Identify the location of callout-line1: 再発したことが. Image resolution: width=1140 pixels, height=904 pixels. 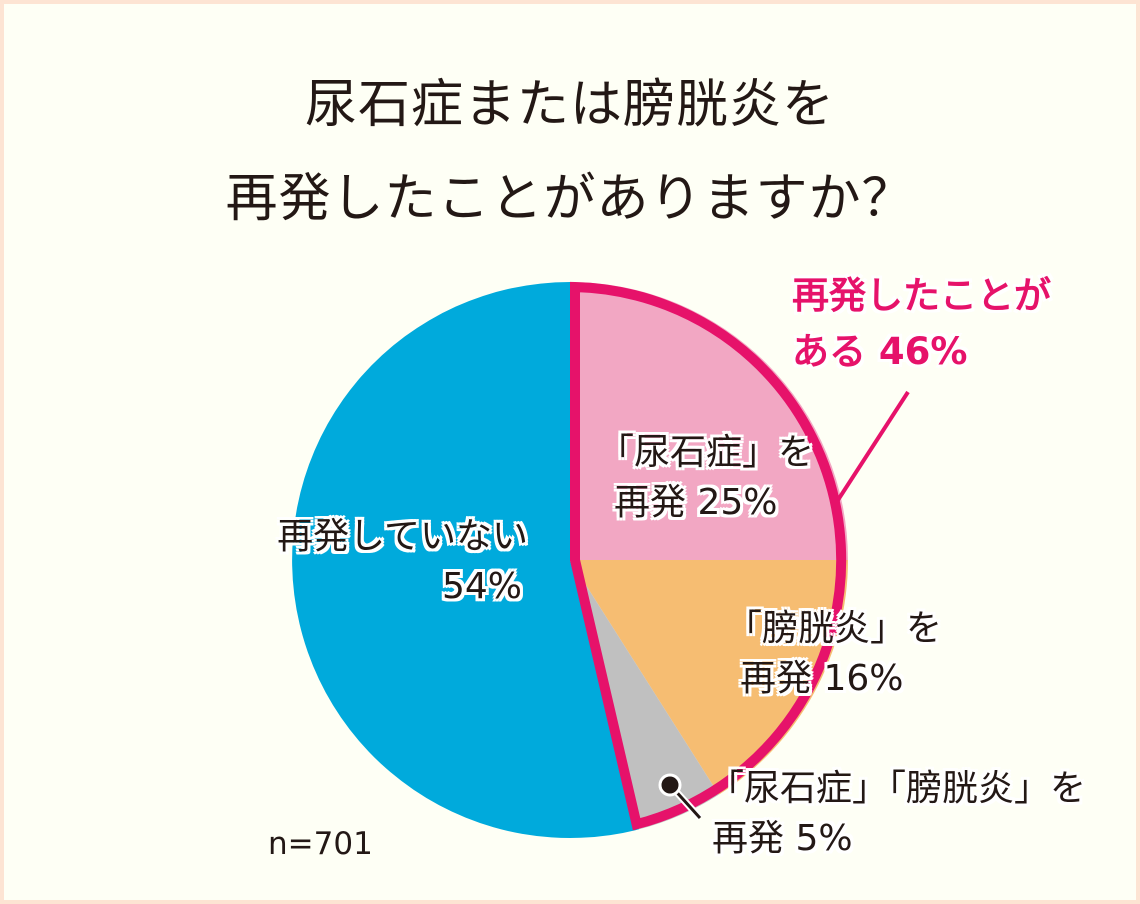
(921, 295).